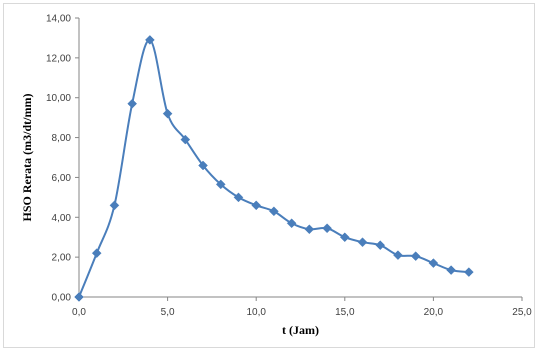 Image resolution: width=539 pixels, height=352 pixels. Describe the element at coordinates (302, 307) in the screenshot. I see `x-axis-ticks: 0,0 5,0 10,0 15,0 20,0 25,0` at that location.